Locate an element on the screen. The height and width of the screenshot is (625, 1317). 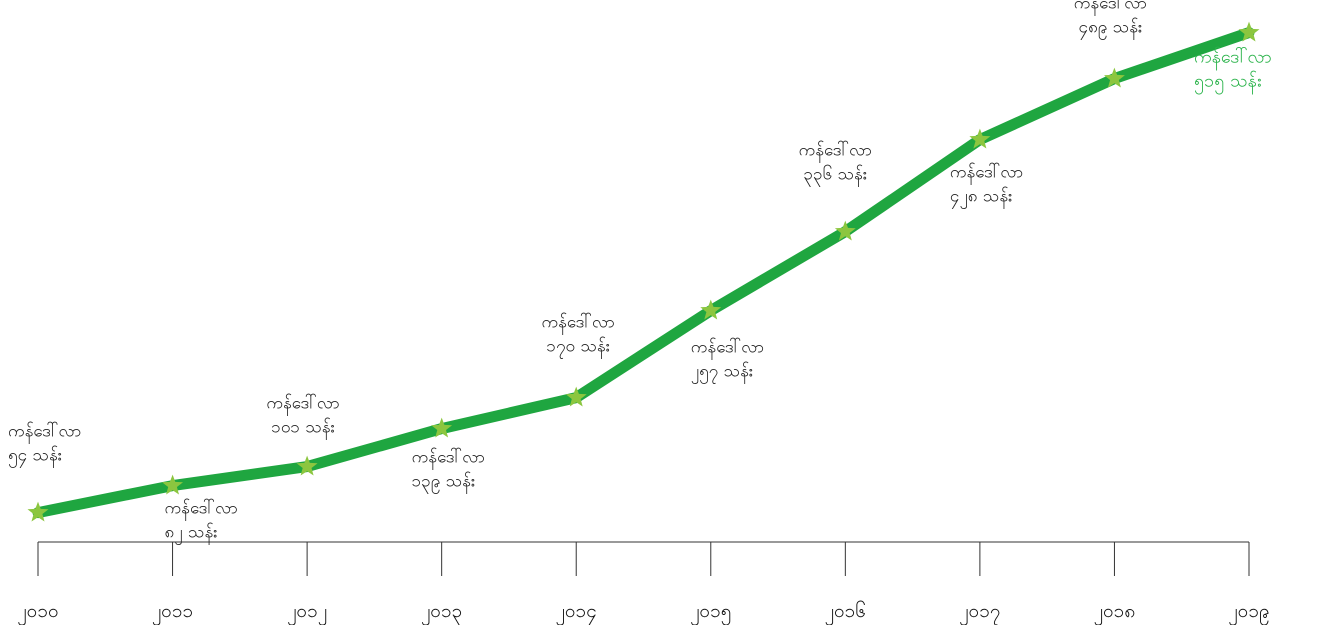
x-tick-label: ၂၀၁၂ is located at coordinates (307, 612).